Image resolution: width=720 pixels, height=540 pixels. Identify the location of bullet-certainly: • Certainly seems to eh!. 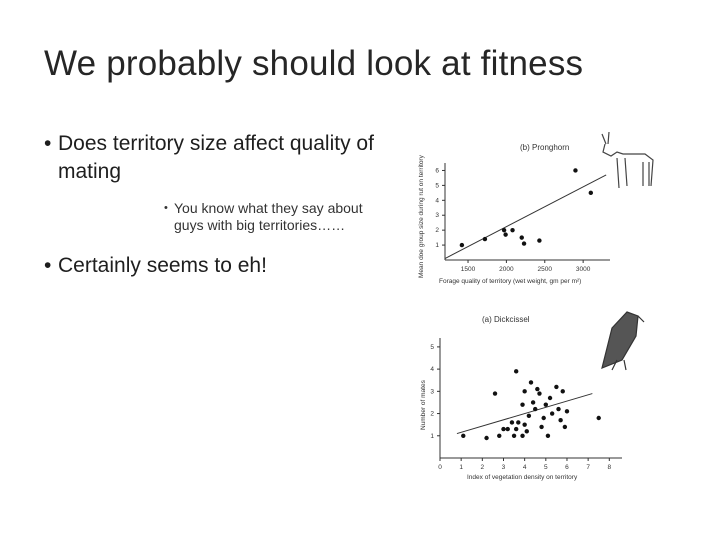
(209, 266).